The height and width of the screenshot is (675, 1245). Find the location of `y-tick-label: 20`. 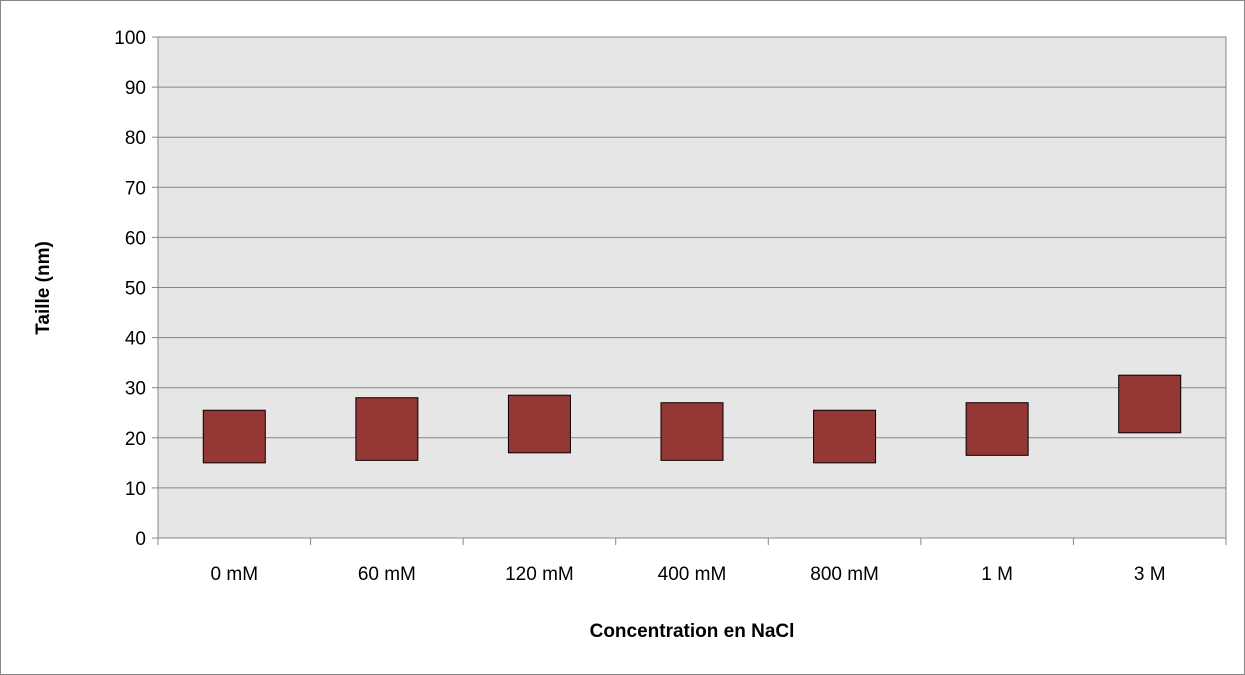

y-tick-label: 20 is located at coordinates (135, 439).